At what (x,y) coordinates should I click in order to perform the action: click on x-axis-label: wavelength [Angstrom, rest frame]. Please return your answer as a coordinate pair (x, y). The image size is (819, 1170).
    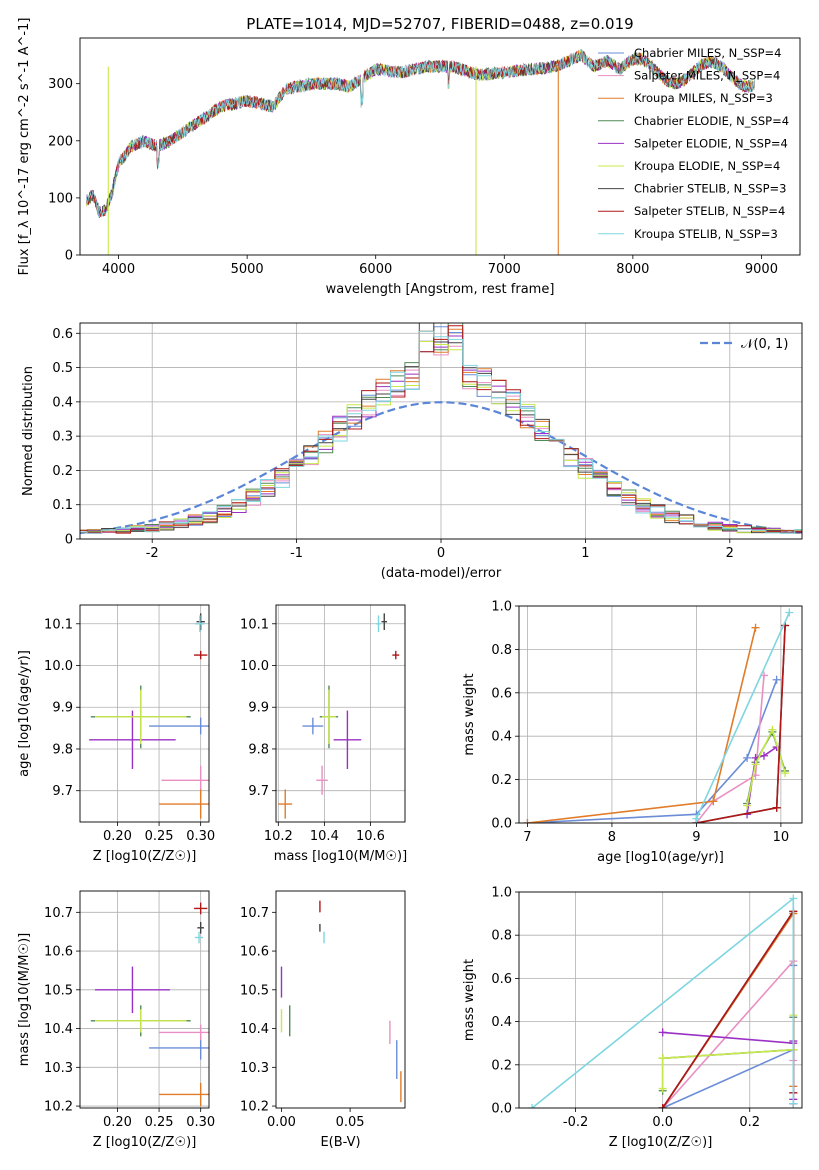
    Looking at the image, I should click on (440, 289).